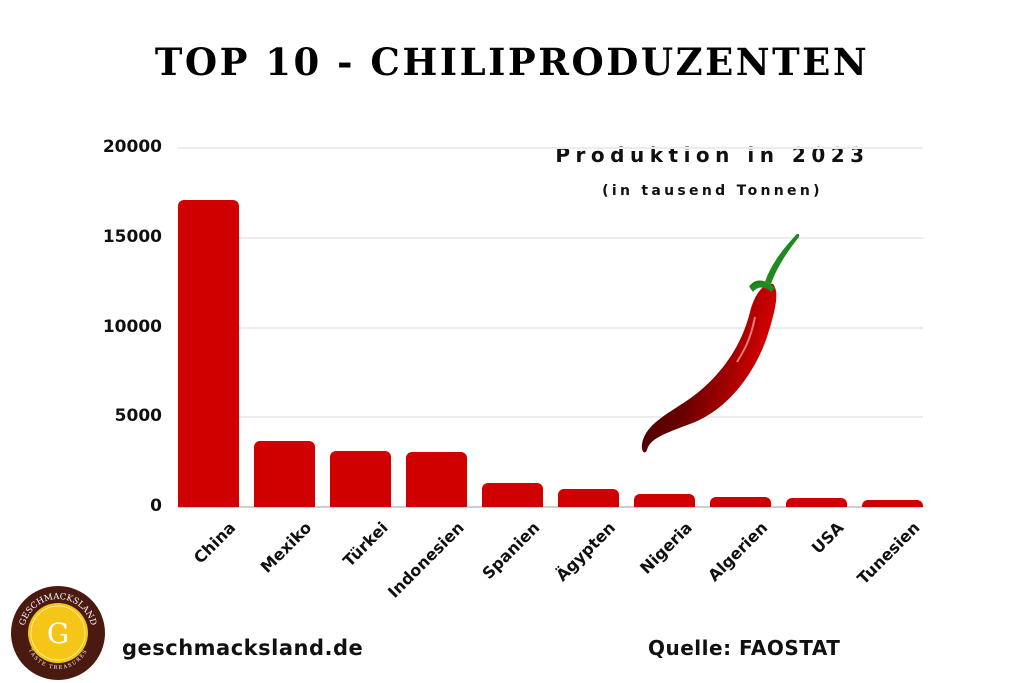 This screenshot has width=1024, height=683. I want to click on y-tick-label: 20000, so click(132, 147).